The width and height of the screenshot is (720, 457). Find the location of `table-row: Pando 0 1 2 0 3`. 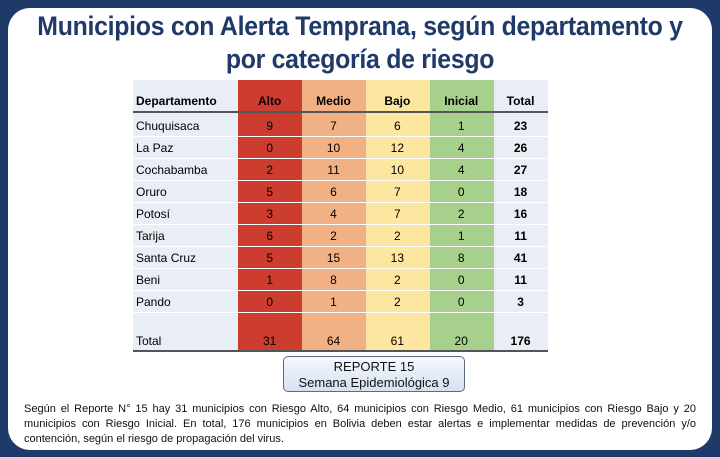

table-row: Pando 0 1 2 0 3 is located at coordinates (340, 302).